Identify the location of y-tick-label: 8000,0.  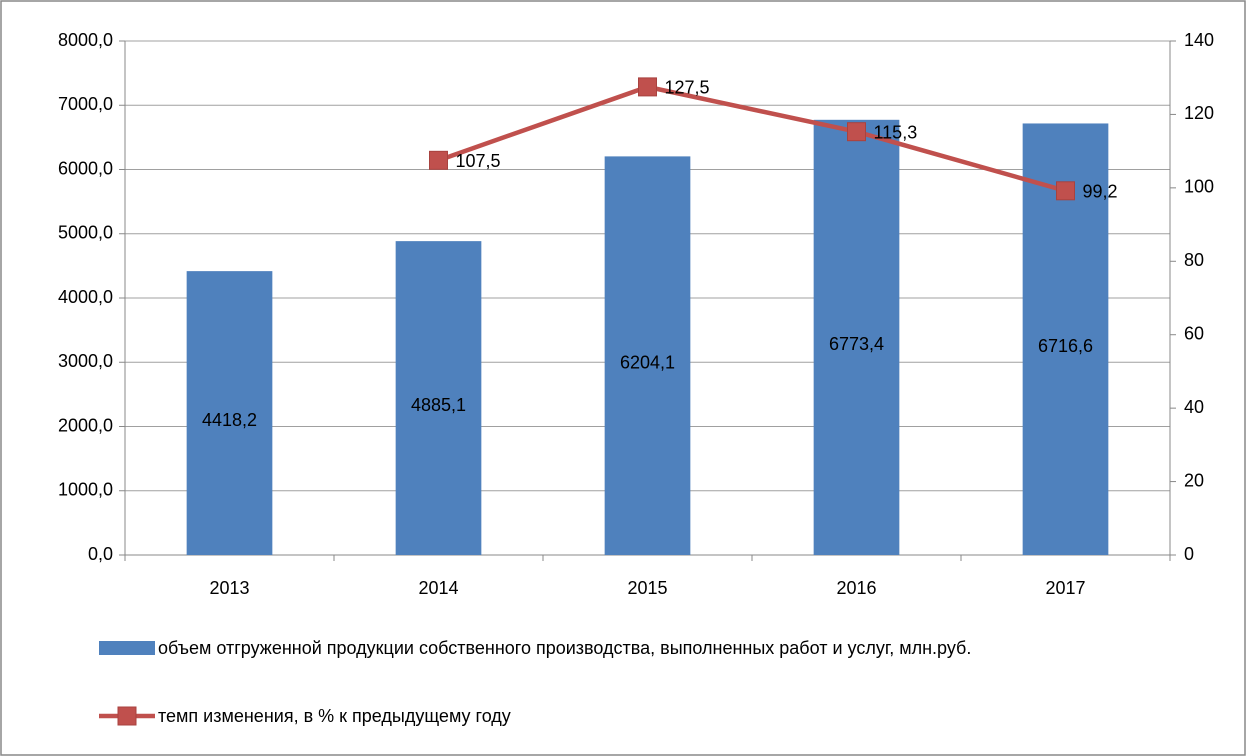
(85, 40).